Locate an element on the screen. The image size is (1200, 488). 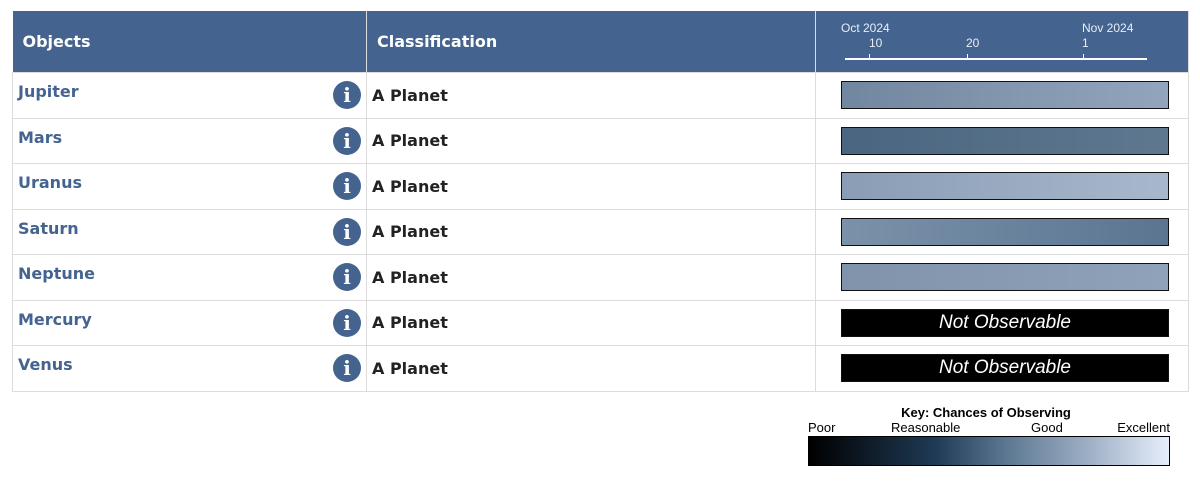
object-link: Saturn is located at coordinates (48, 228).